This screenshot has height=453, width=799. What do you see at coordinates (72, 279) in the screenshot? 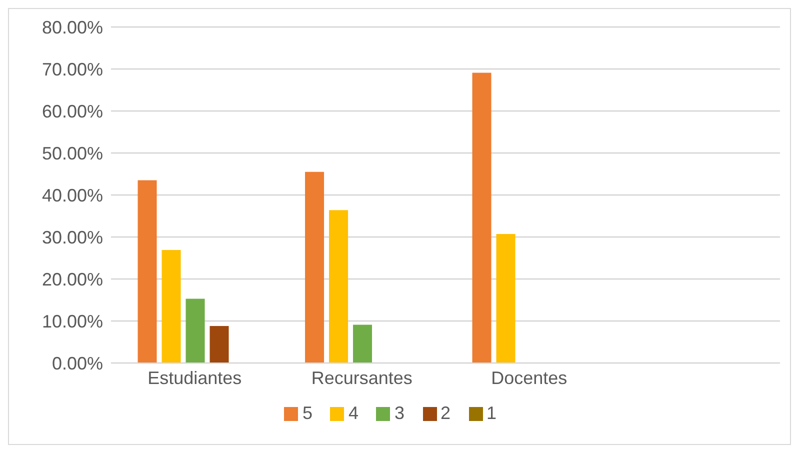
I see `y-tick-label: 20.00%` at bounding box center [72, 279].